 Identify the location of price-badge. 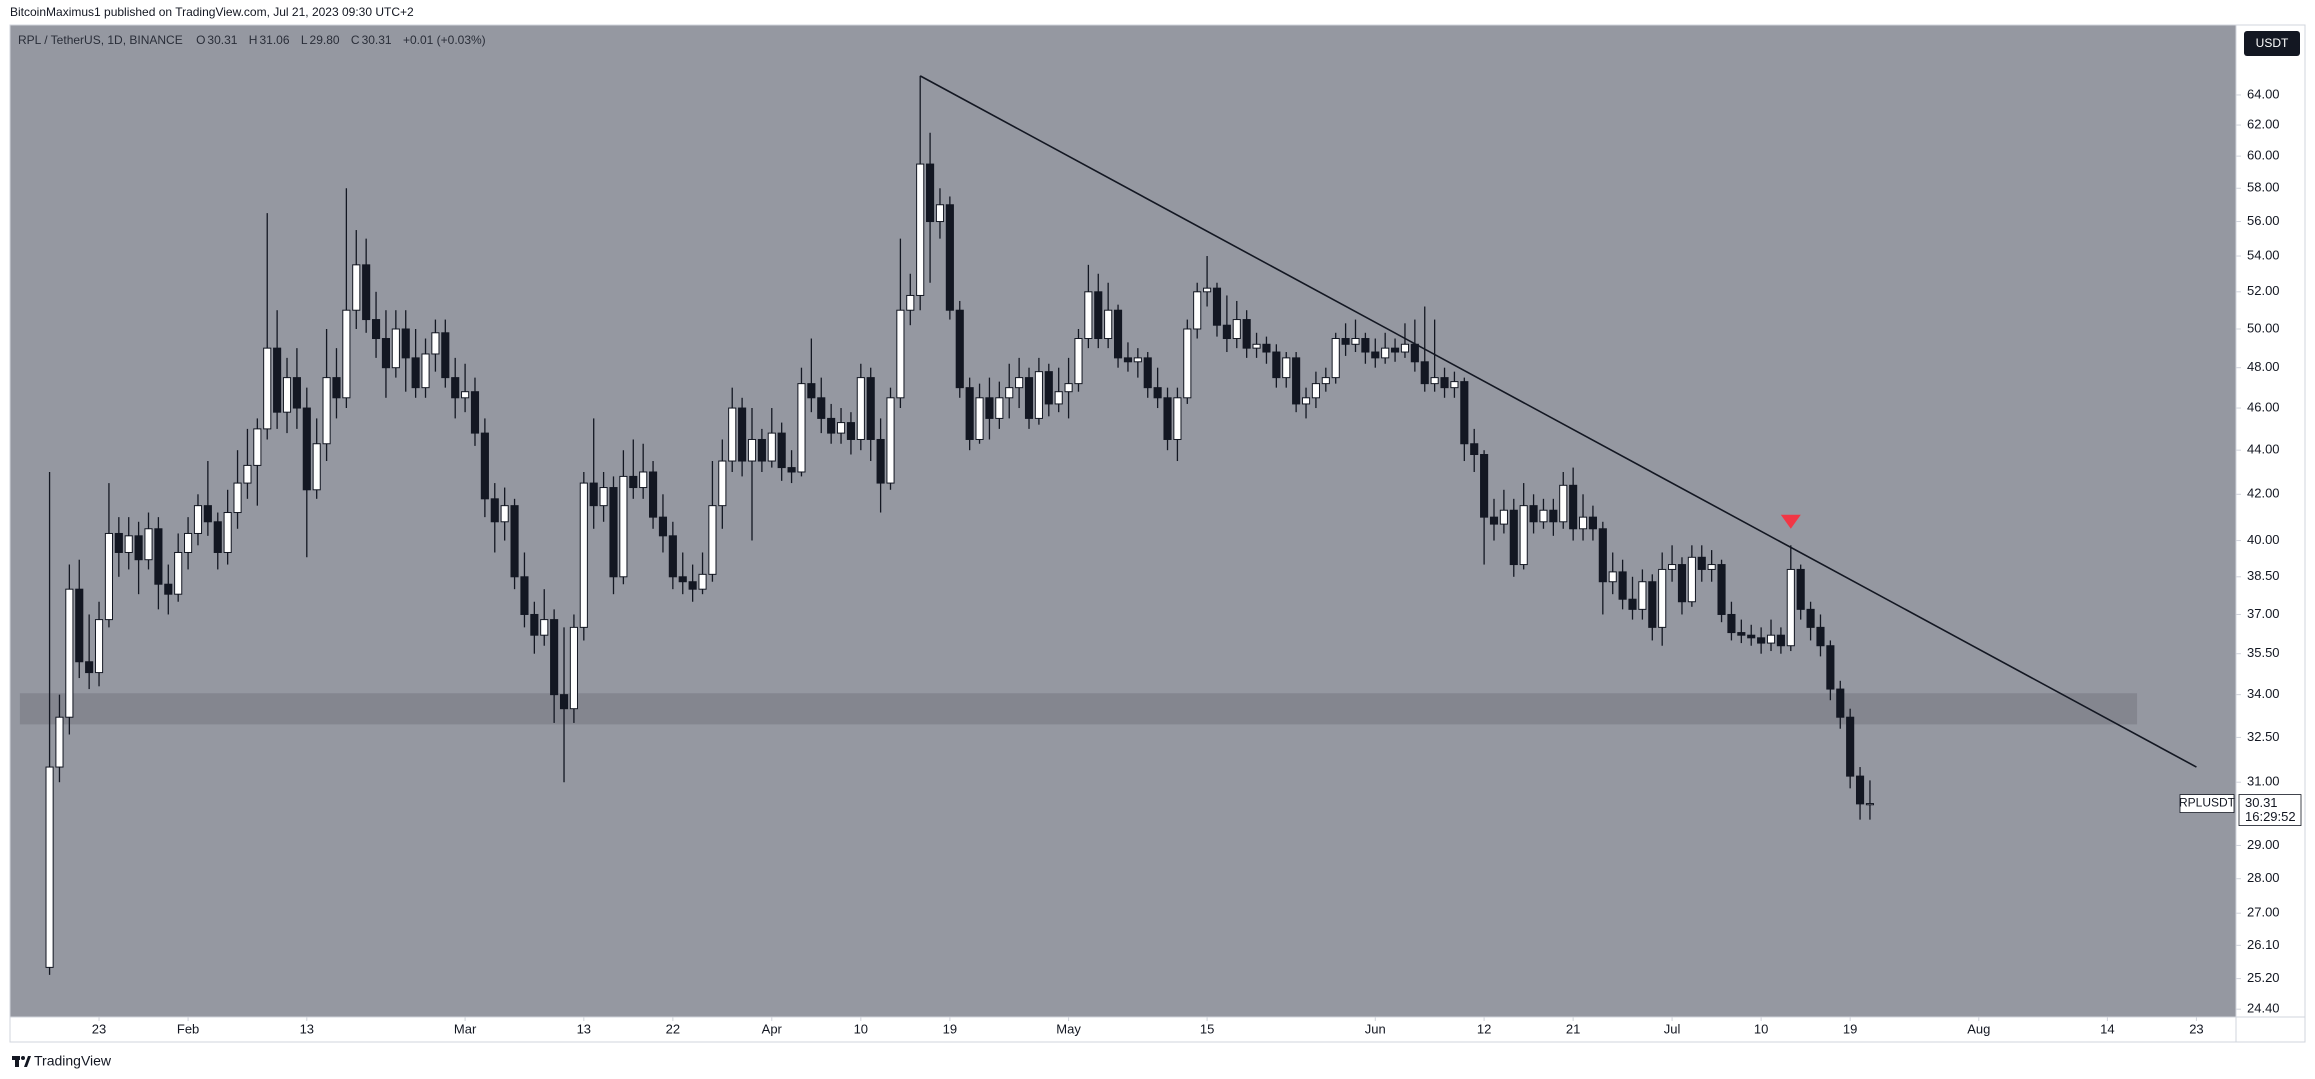
(2270, 810).